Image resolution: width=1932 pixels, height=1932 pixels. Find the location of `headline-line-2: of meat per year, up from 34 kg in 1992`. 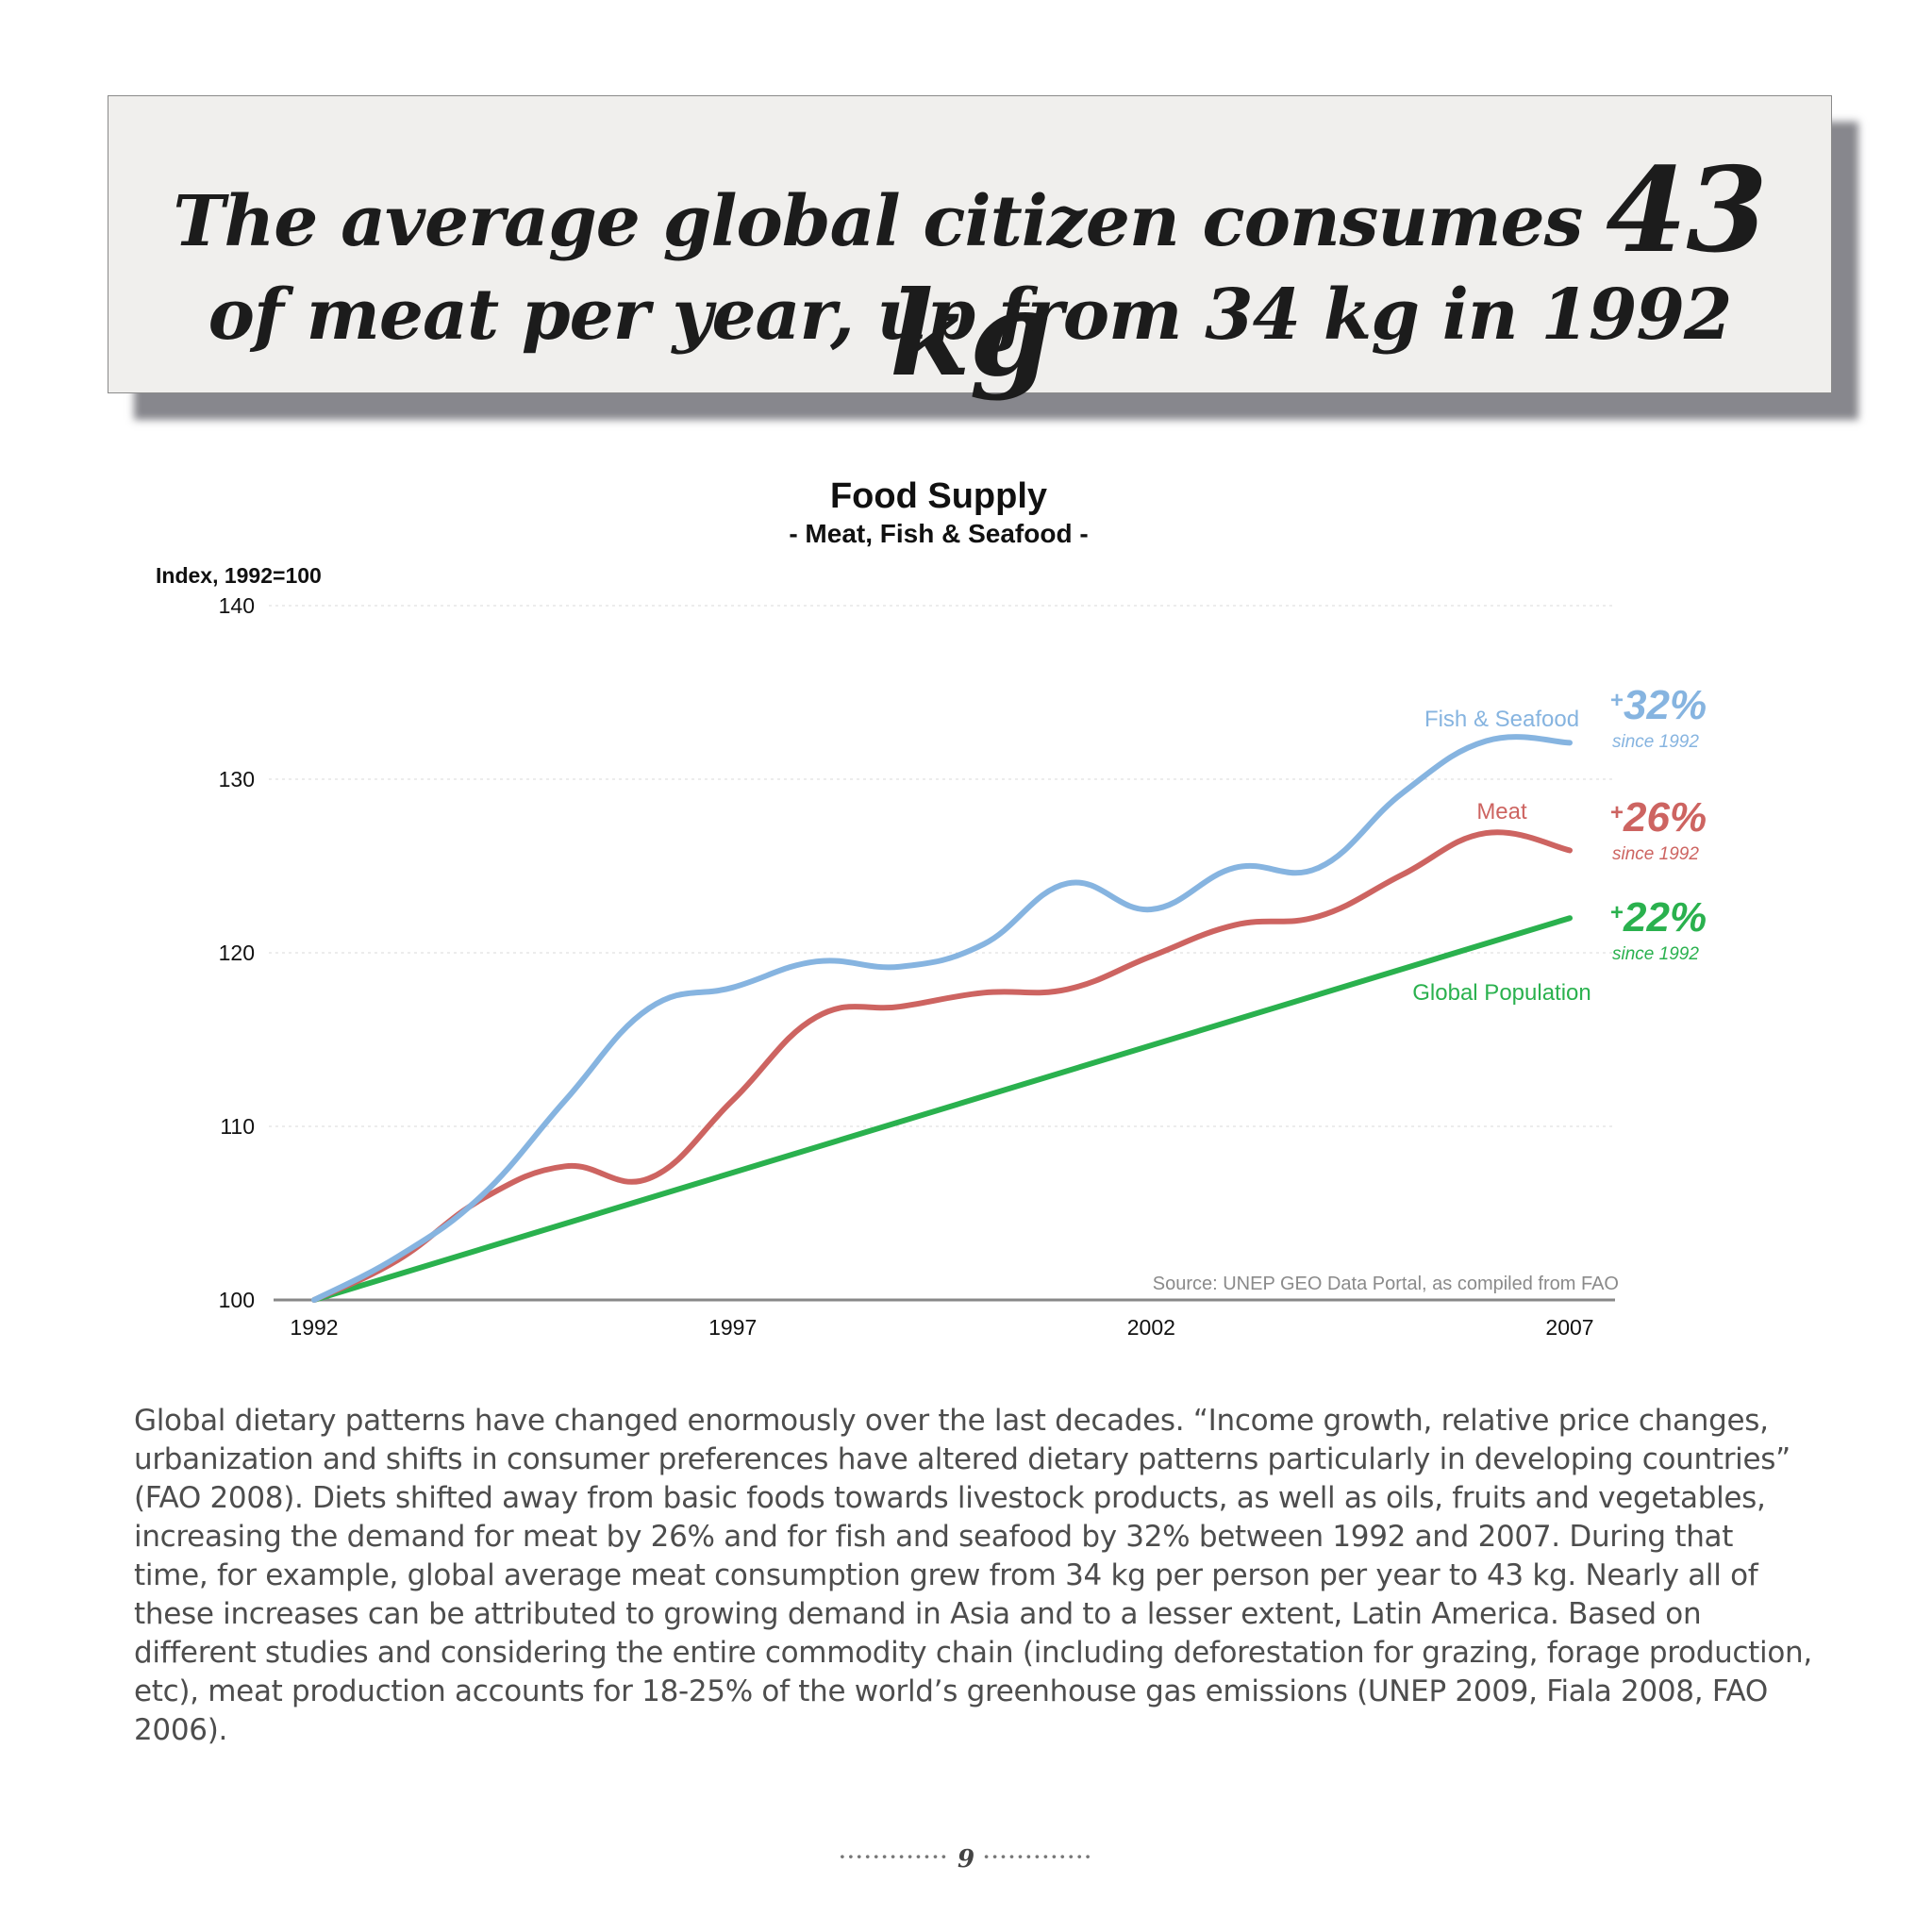

headline-line-2: of meat per year, up from 34 kg in 1992 is located at coordinates (971, 315).